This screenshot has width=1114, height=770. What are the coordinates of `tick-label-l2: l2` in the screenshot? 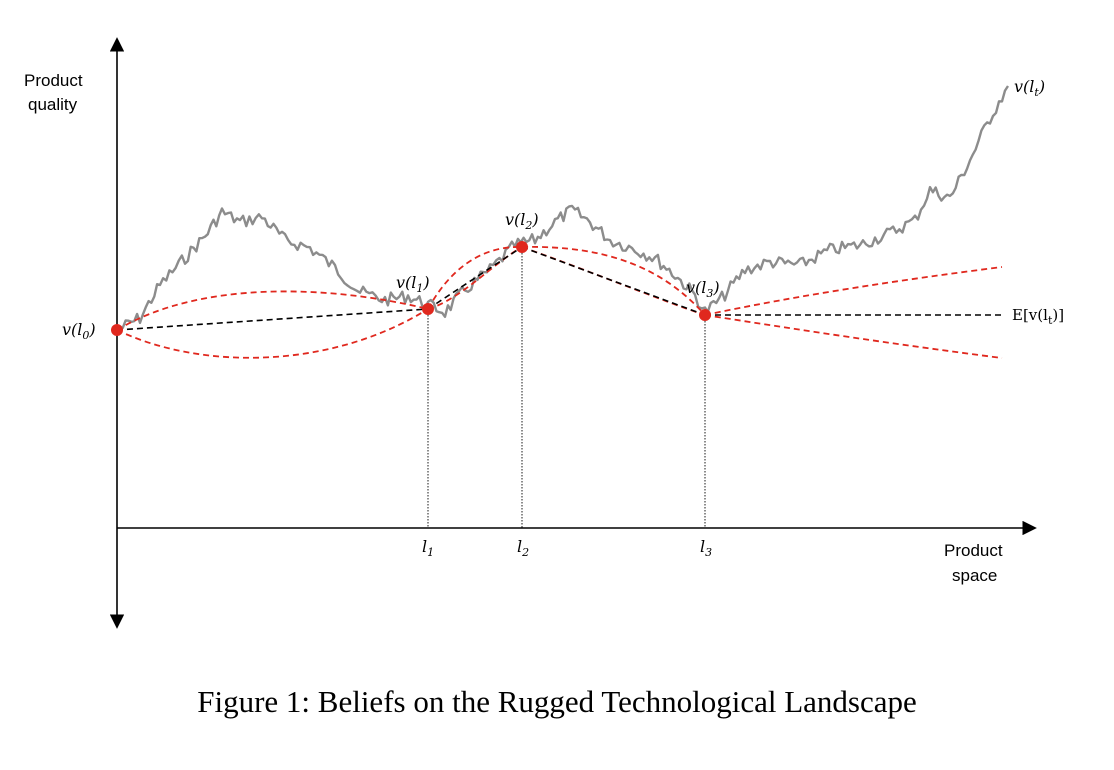 It's located at (523, 548).